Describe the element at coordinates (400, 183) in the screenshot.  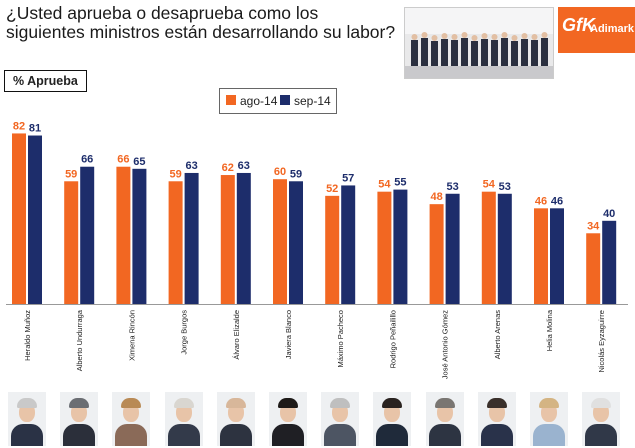
I see `data-label-sep: 55` at that location.